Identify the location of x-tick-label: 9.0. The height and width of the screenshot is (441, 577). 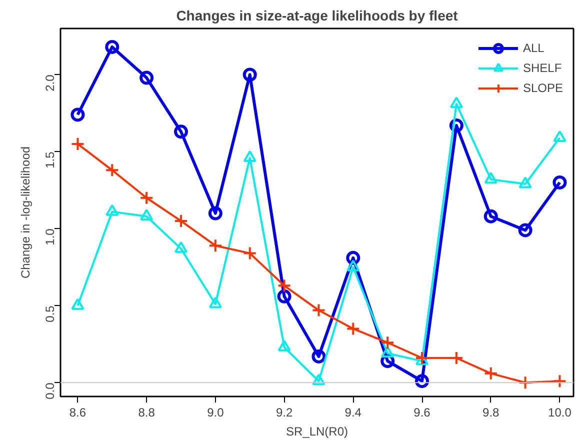
(215, 413).